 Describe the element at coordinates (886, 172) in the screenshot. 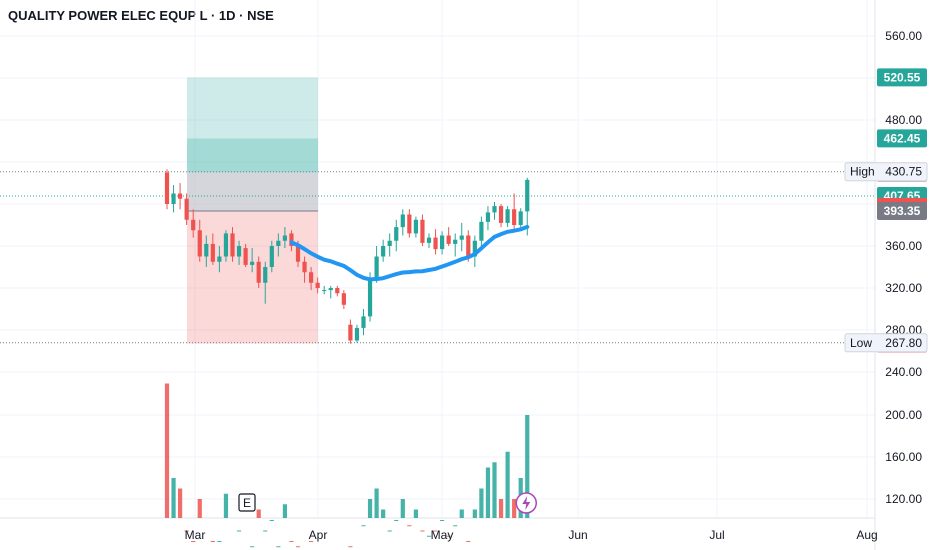

I see `high-tag` at that location.